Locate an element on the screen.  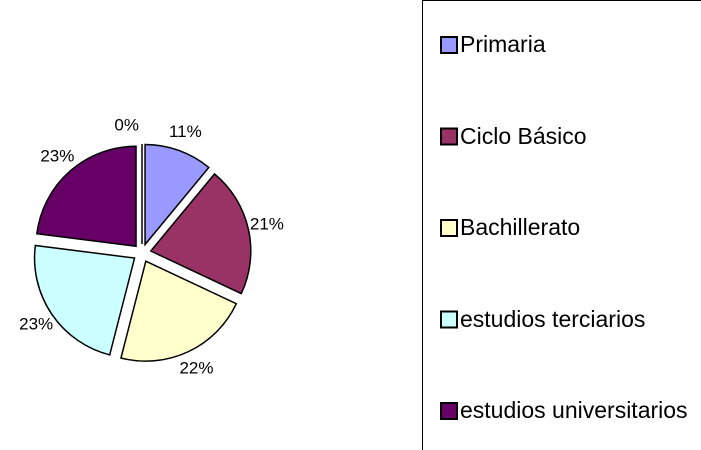
legend-item: estudios universitarios is located at coordinates (574, 410).